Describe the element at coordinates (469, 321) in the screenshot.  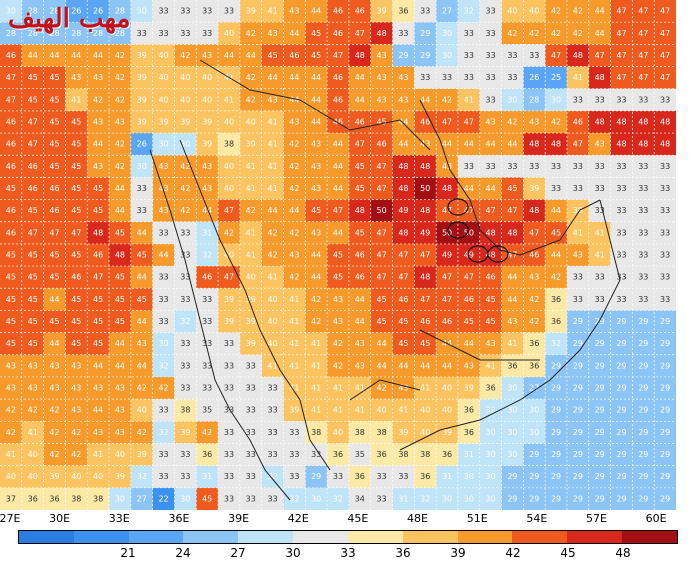
I see `grid-cell-value: 45` at that location.